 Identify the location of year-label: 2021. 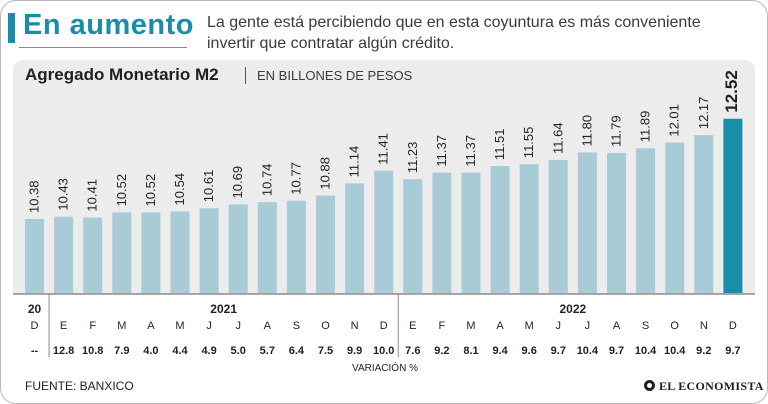
(223, 309).